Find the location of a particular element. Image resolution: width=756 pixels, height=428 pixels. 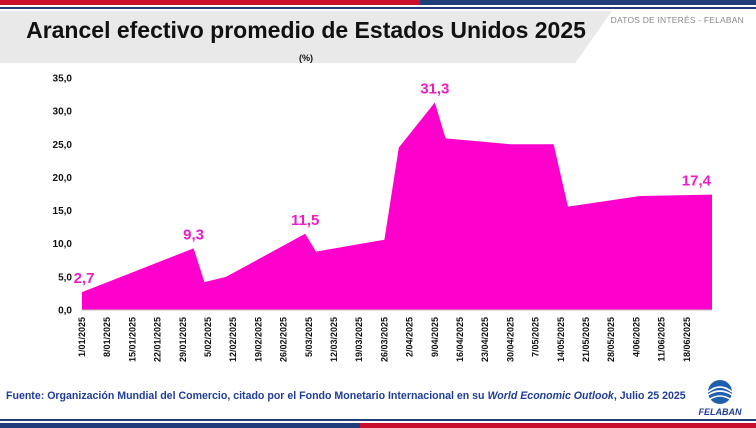

x-tick-label: 7/05/2025 is located at coordinates (536, 337).